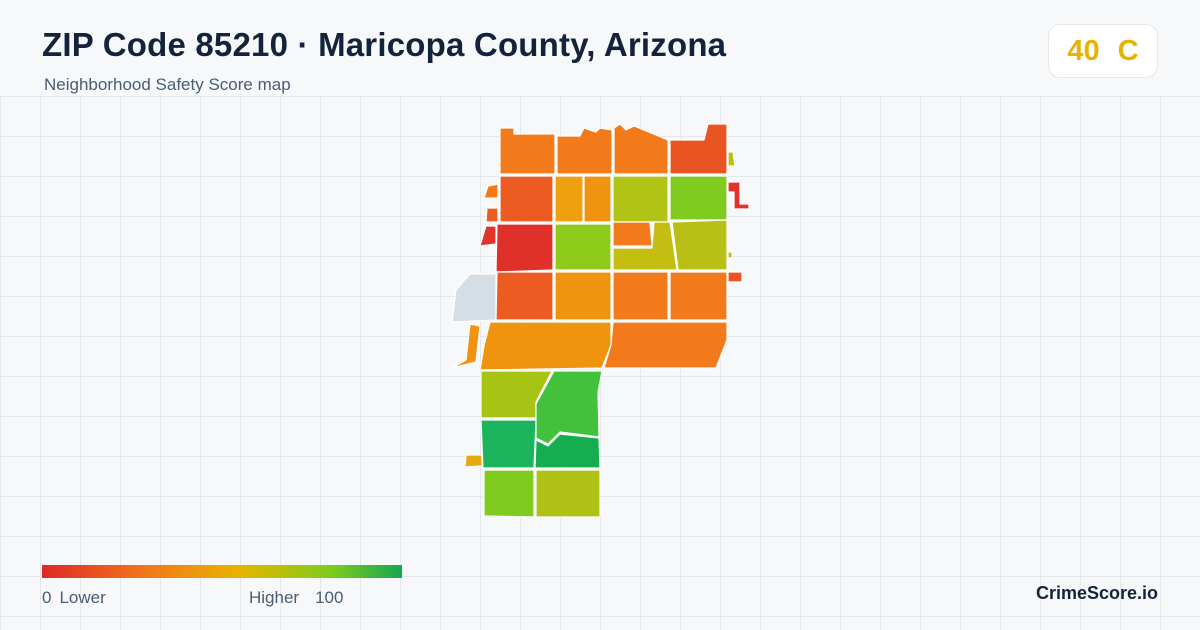 The height and width of the screenshot is (630, 1200). I want to click on score-value: 40, so click(1083, 50).